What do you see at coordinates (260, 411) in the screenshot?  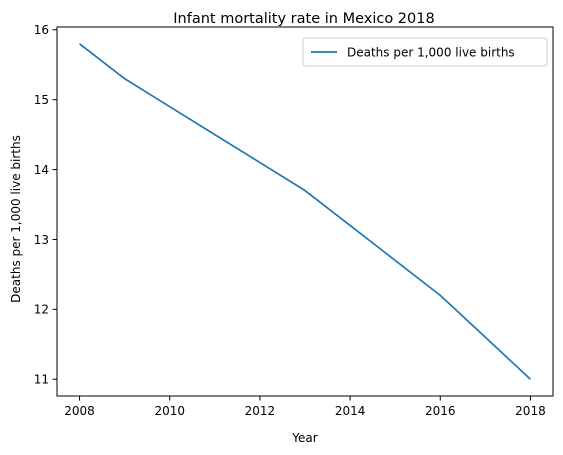 I see `x-tick-label: 2012` at bounding box center [260, 411].